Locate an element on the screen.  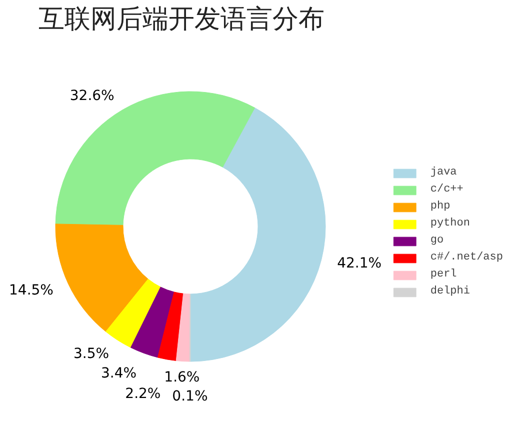
data-label: 3.4% is located at coordinates (118, 374).